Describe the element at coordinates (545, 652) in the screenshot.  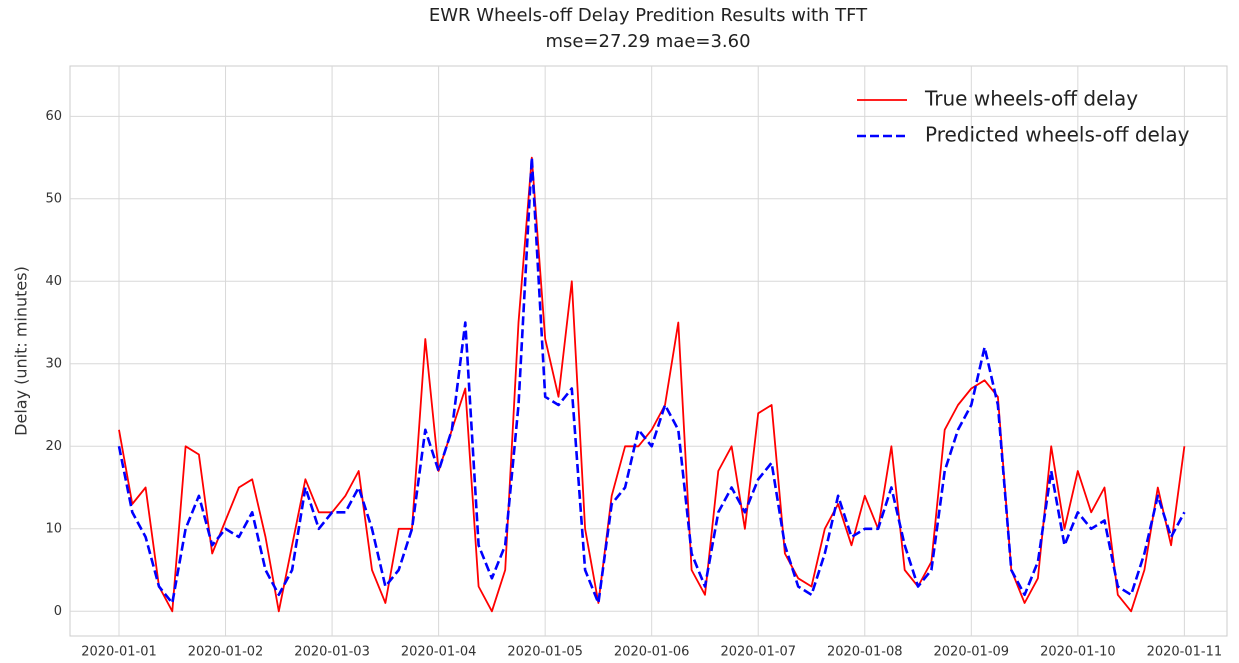
I see `x-tick-label: 2020-01-05` at that location.